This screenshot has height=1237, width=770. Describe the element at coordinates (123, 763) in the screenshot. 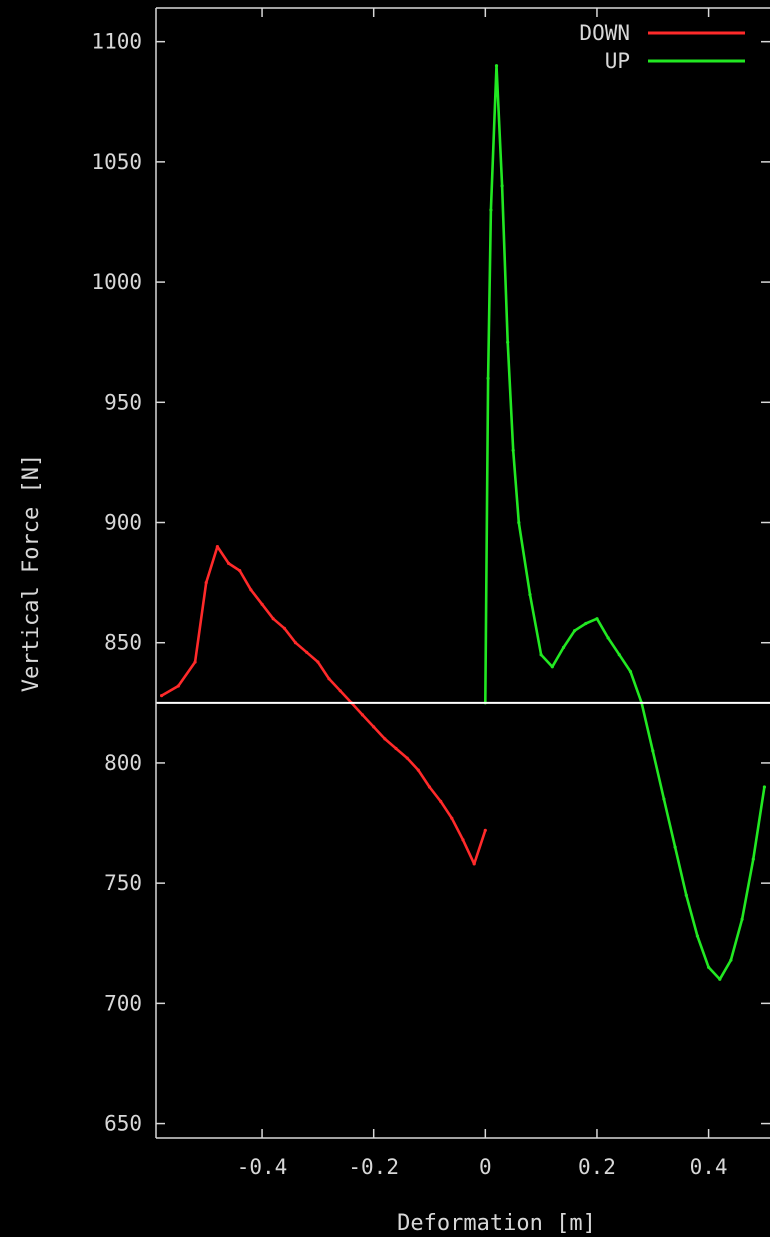

I see `y-tick-label: 800` at that location.